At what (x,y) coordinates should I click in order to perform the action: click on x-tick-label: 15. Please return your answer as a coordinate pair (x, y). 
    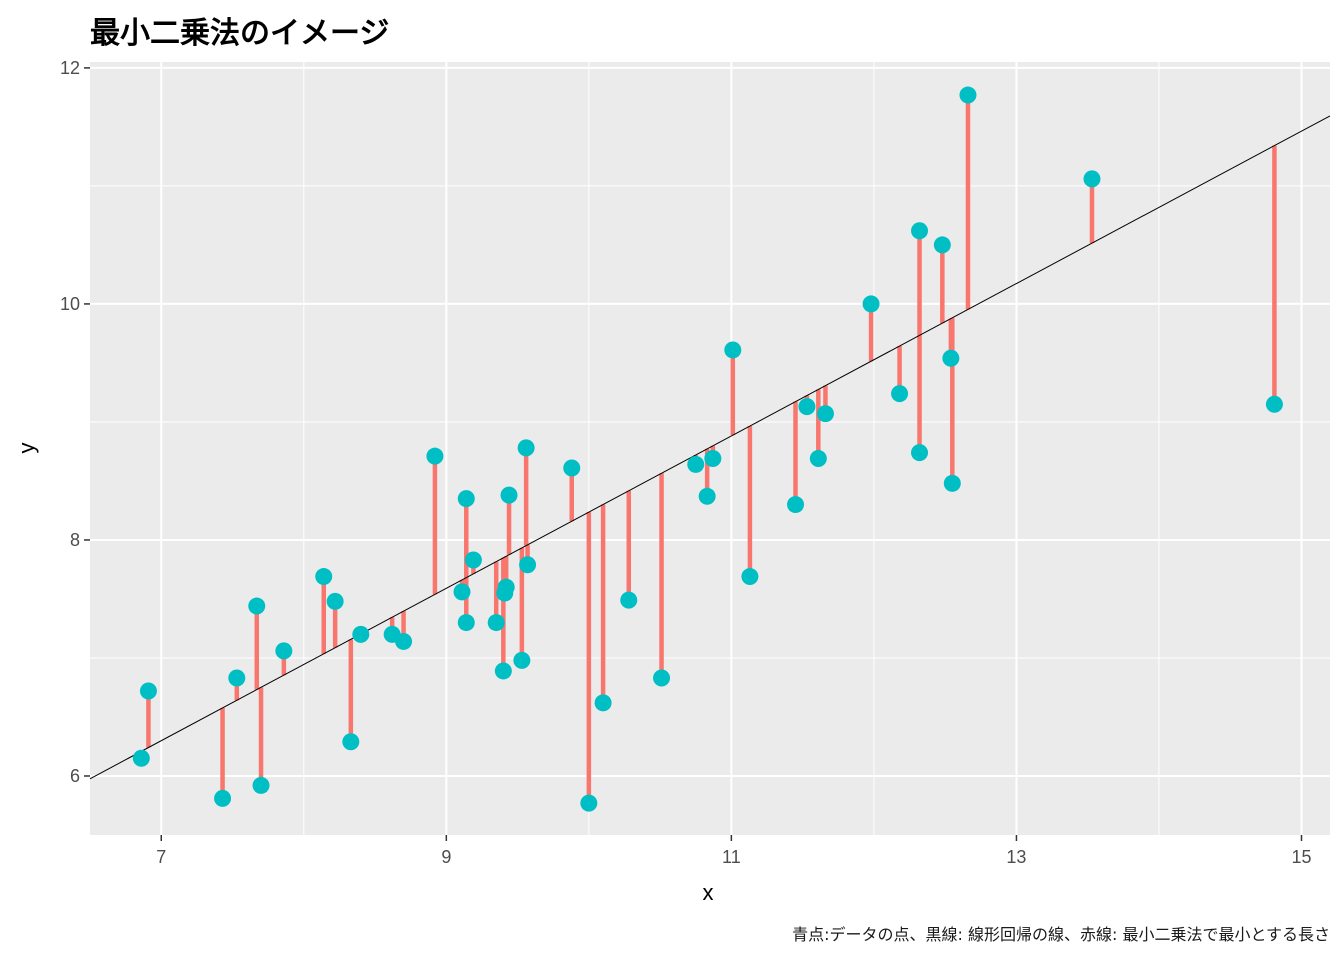
    Looking at the image, I should click on (1301, 857).